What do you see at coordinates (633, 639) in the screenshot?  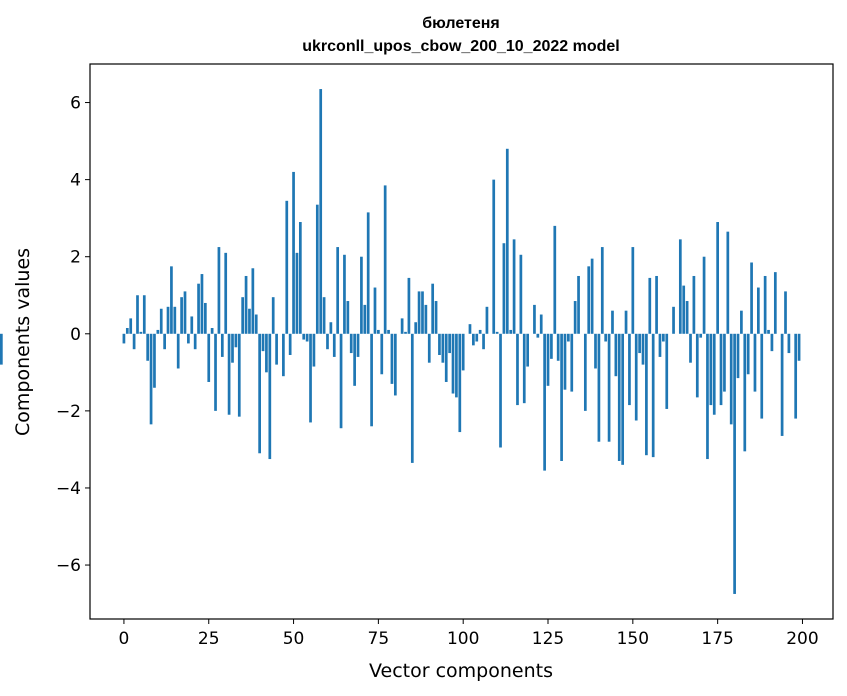 I see `x-tick-label: 150` at bounding box center [633, 639].